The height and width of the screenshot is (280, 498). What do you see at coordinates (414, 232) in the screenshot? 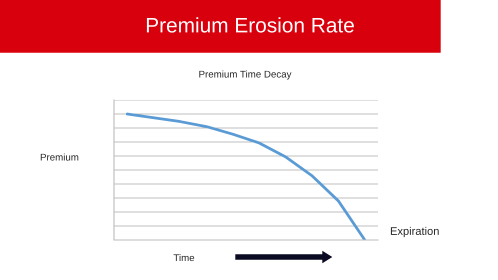
I see `text: Expiration` at bounding box center [414, 232].